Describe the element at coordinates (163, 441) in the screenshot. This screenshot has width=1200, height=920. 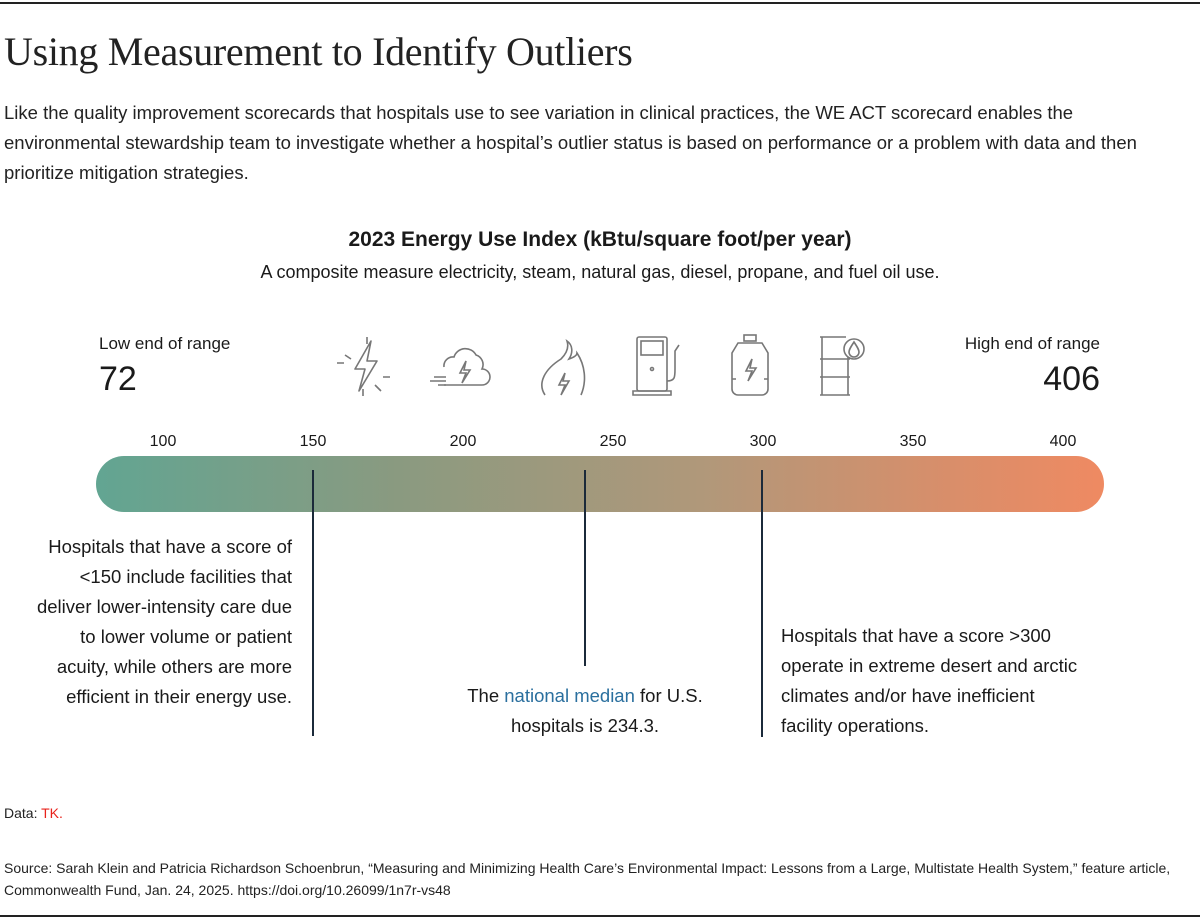
I see `tick-label: 100` at that location.